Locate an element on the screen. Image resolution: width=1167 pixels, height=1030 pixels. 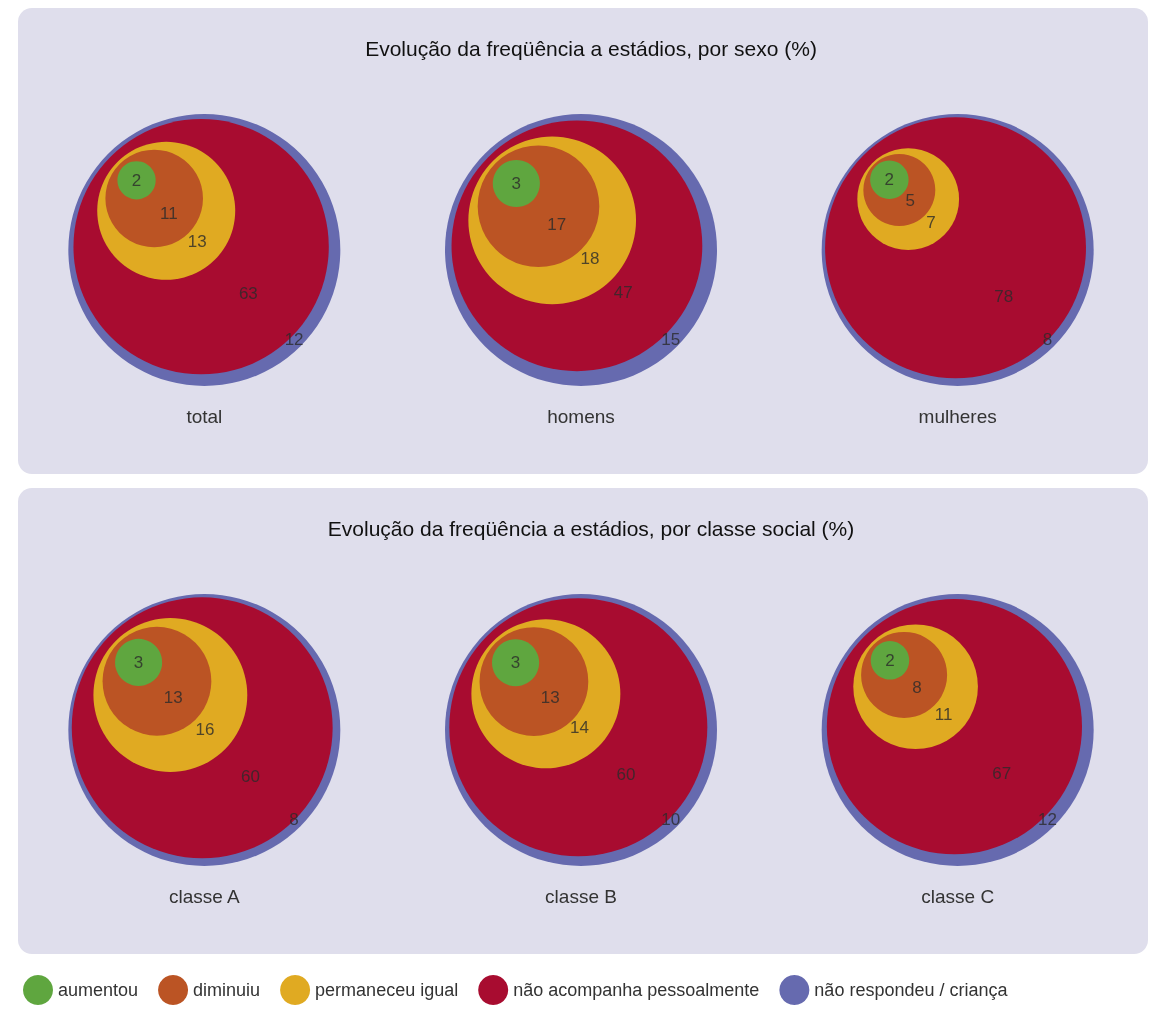
category-label: classe B is located at coordinates (581, 896).